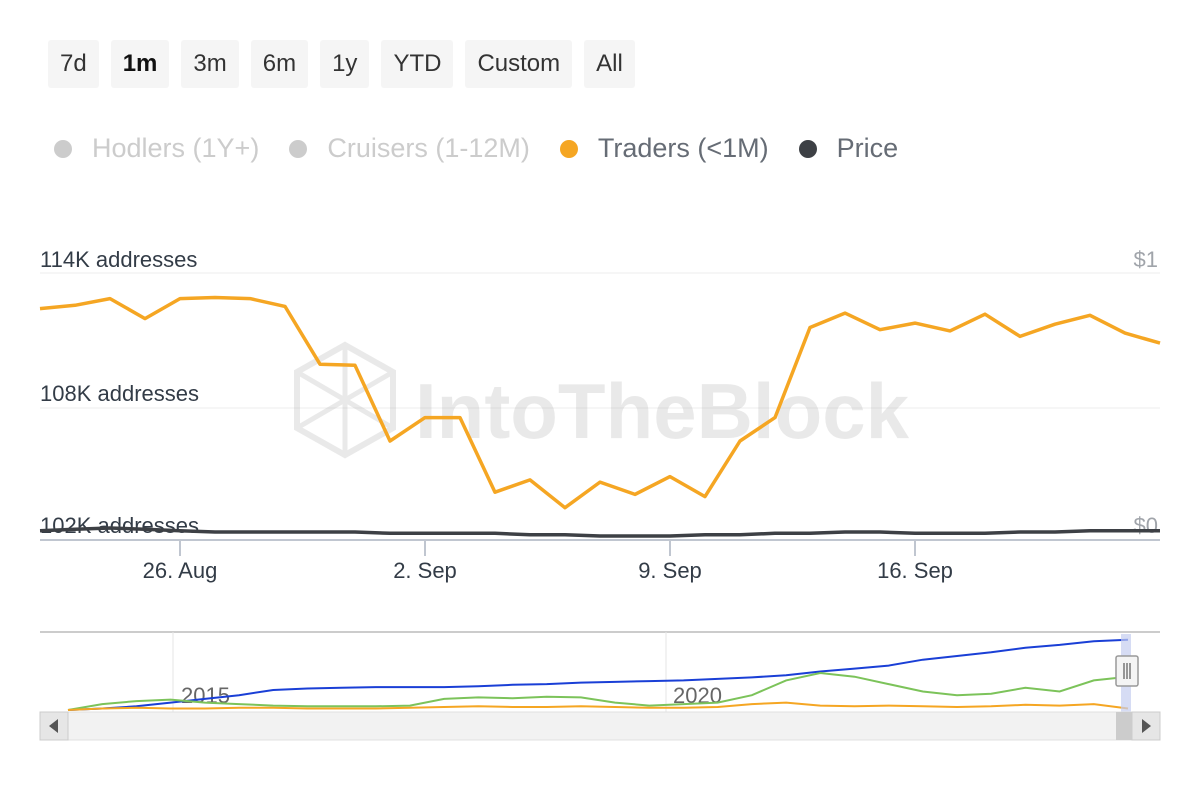  I want to click on navigator-handle, so click(1127, 671).